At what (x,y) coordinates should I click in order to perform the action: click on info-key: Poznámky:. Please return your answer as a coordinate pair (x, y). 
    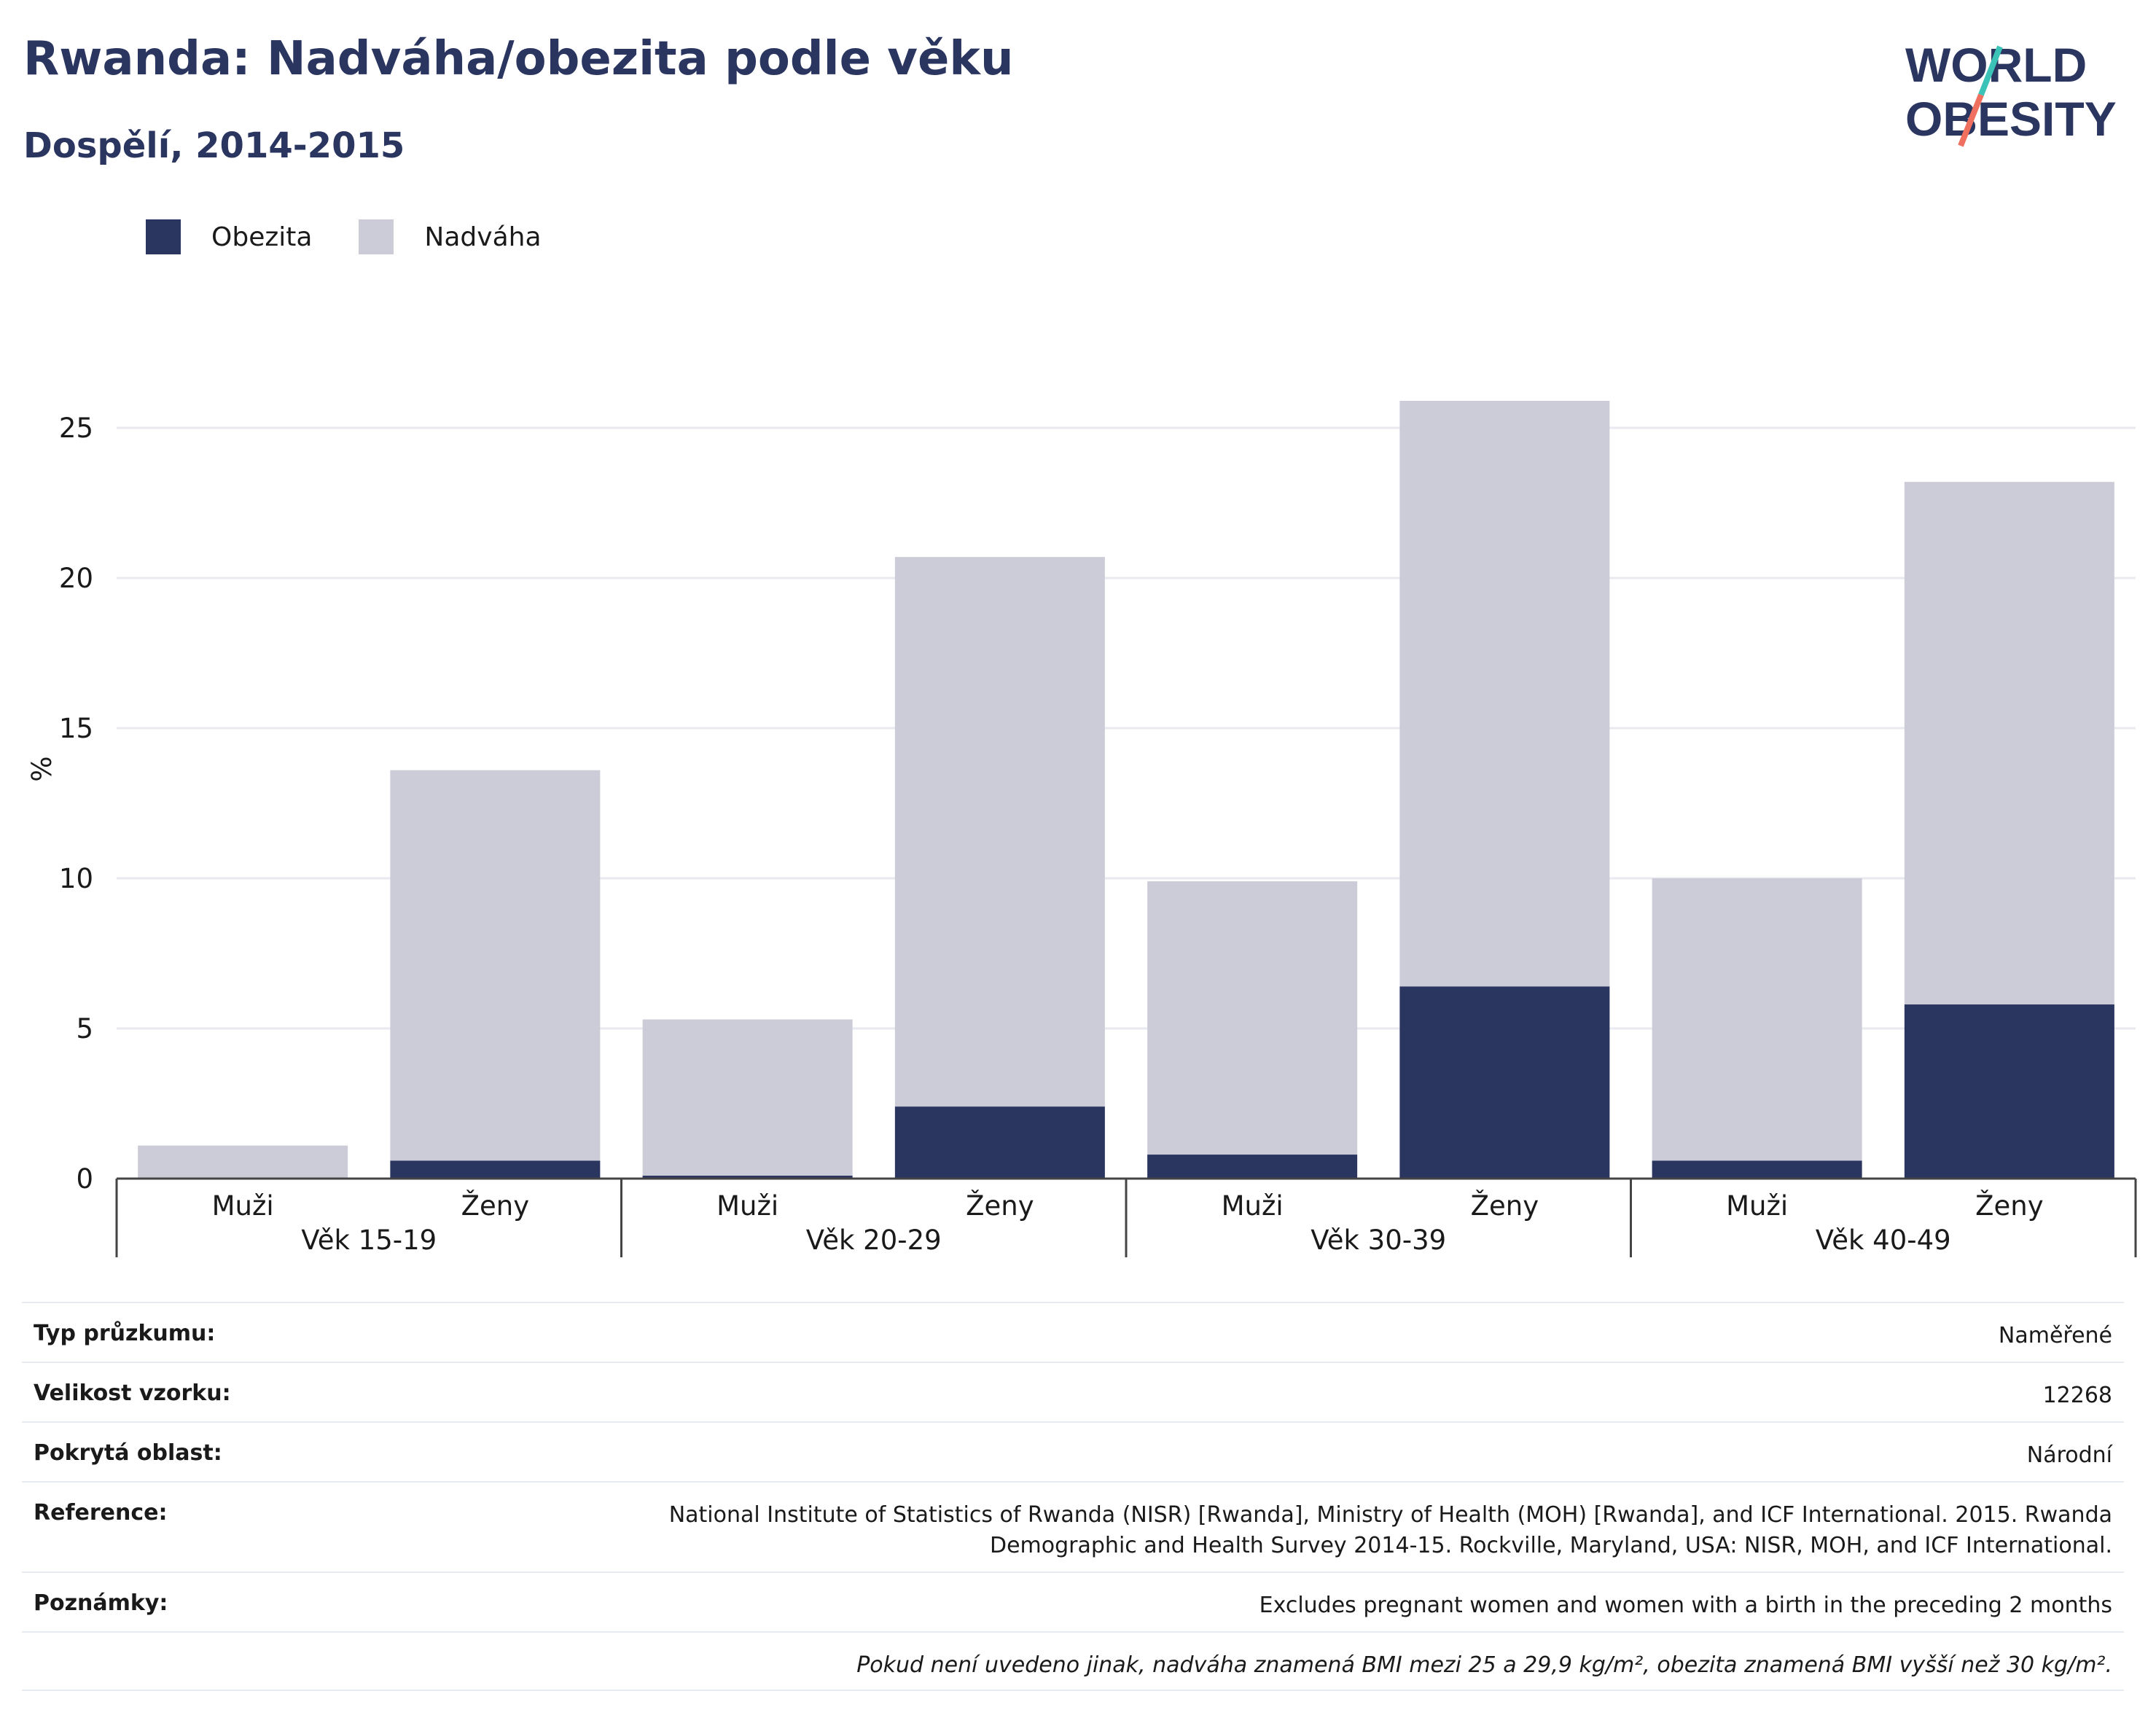
    Looking at the image, I should click on (101, 1603).